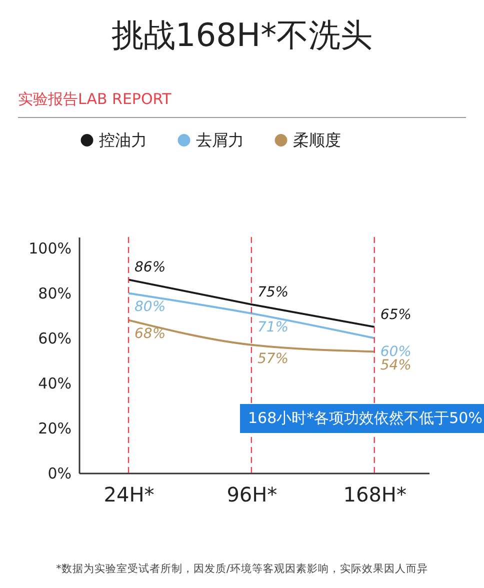  What do you see at coordinates (55, 383) in the screenshot?
I see `y-tick-label: 40%` at bounding box center [55, 383].